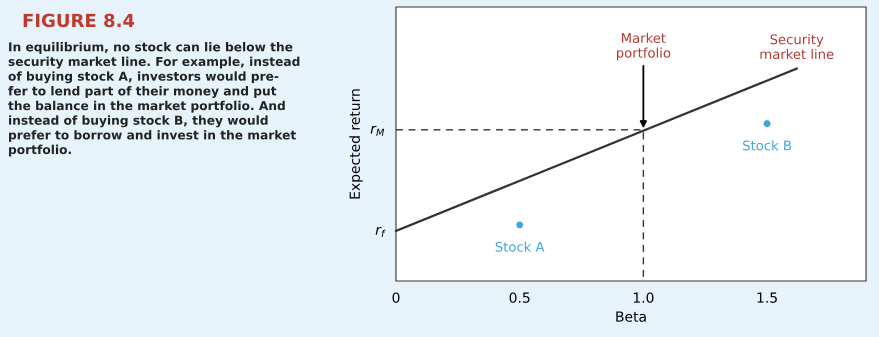 This screenshot has width=879, height=337. I want to click on series-label: Stock A, so click(520, 247).